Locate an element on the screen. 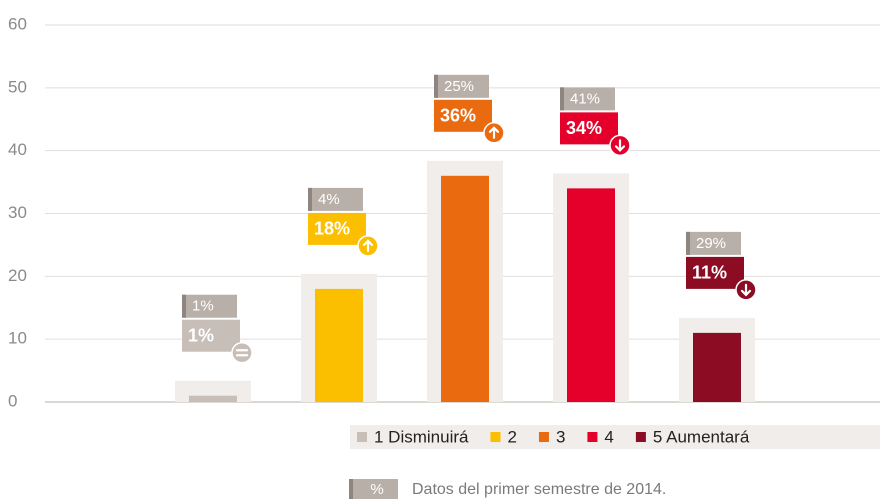 The image size is (880, 499). prev-value-label: 29% is located at coordinates (711, 243).